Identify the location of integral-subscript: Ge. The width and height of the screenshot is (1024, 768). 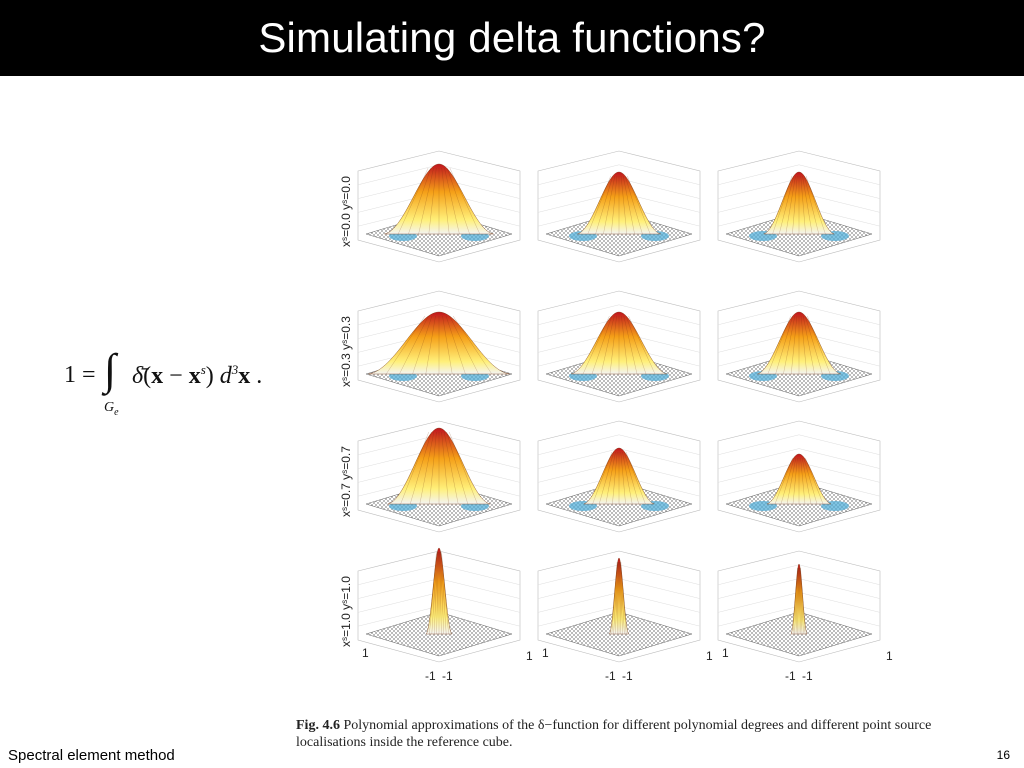
(111, 409).